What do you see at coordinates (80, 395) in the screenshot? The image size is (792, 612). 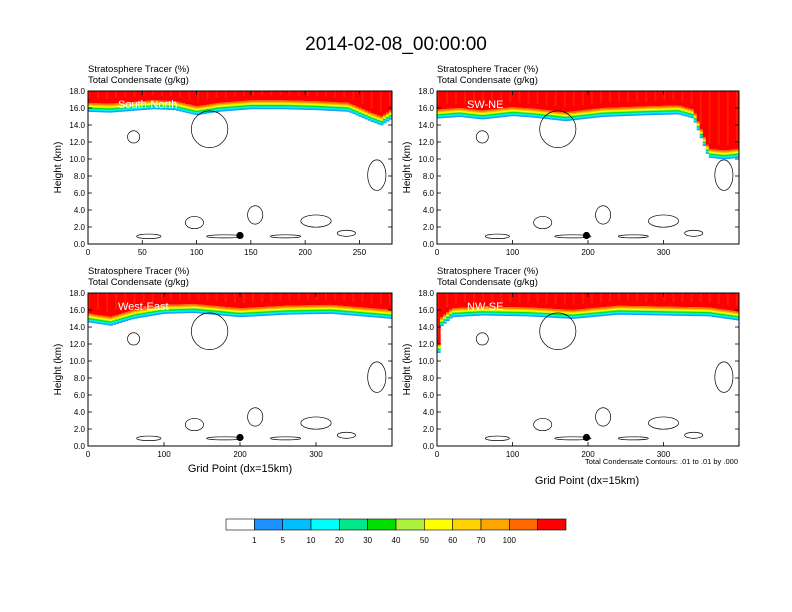 I see `y-tick-label: 6.0` at bounding box center [80, 395].